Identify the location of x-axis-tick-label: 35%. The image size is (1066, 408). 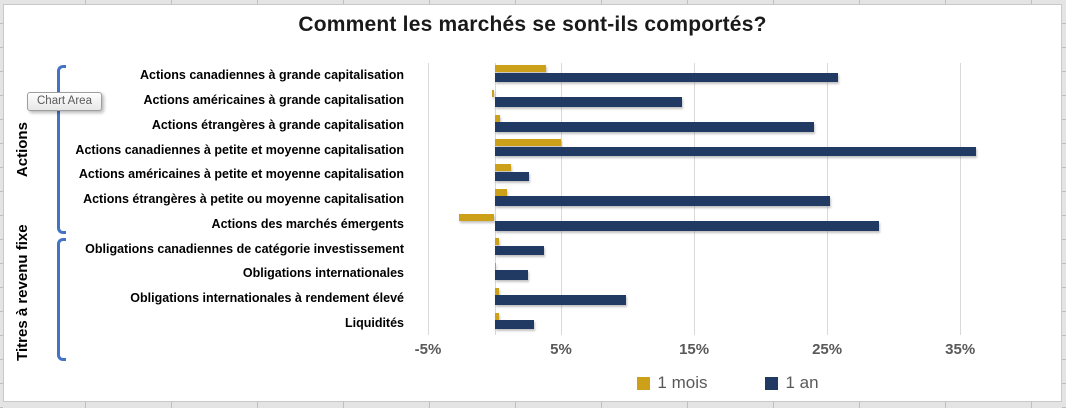
(960, 349).